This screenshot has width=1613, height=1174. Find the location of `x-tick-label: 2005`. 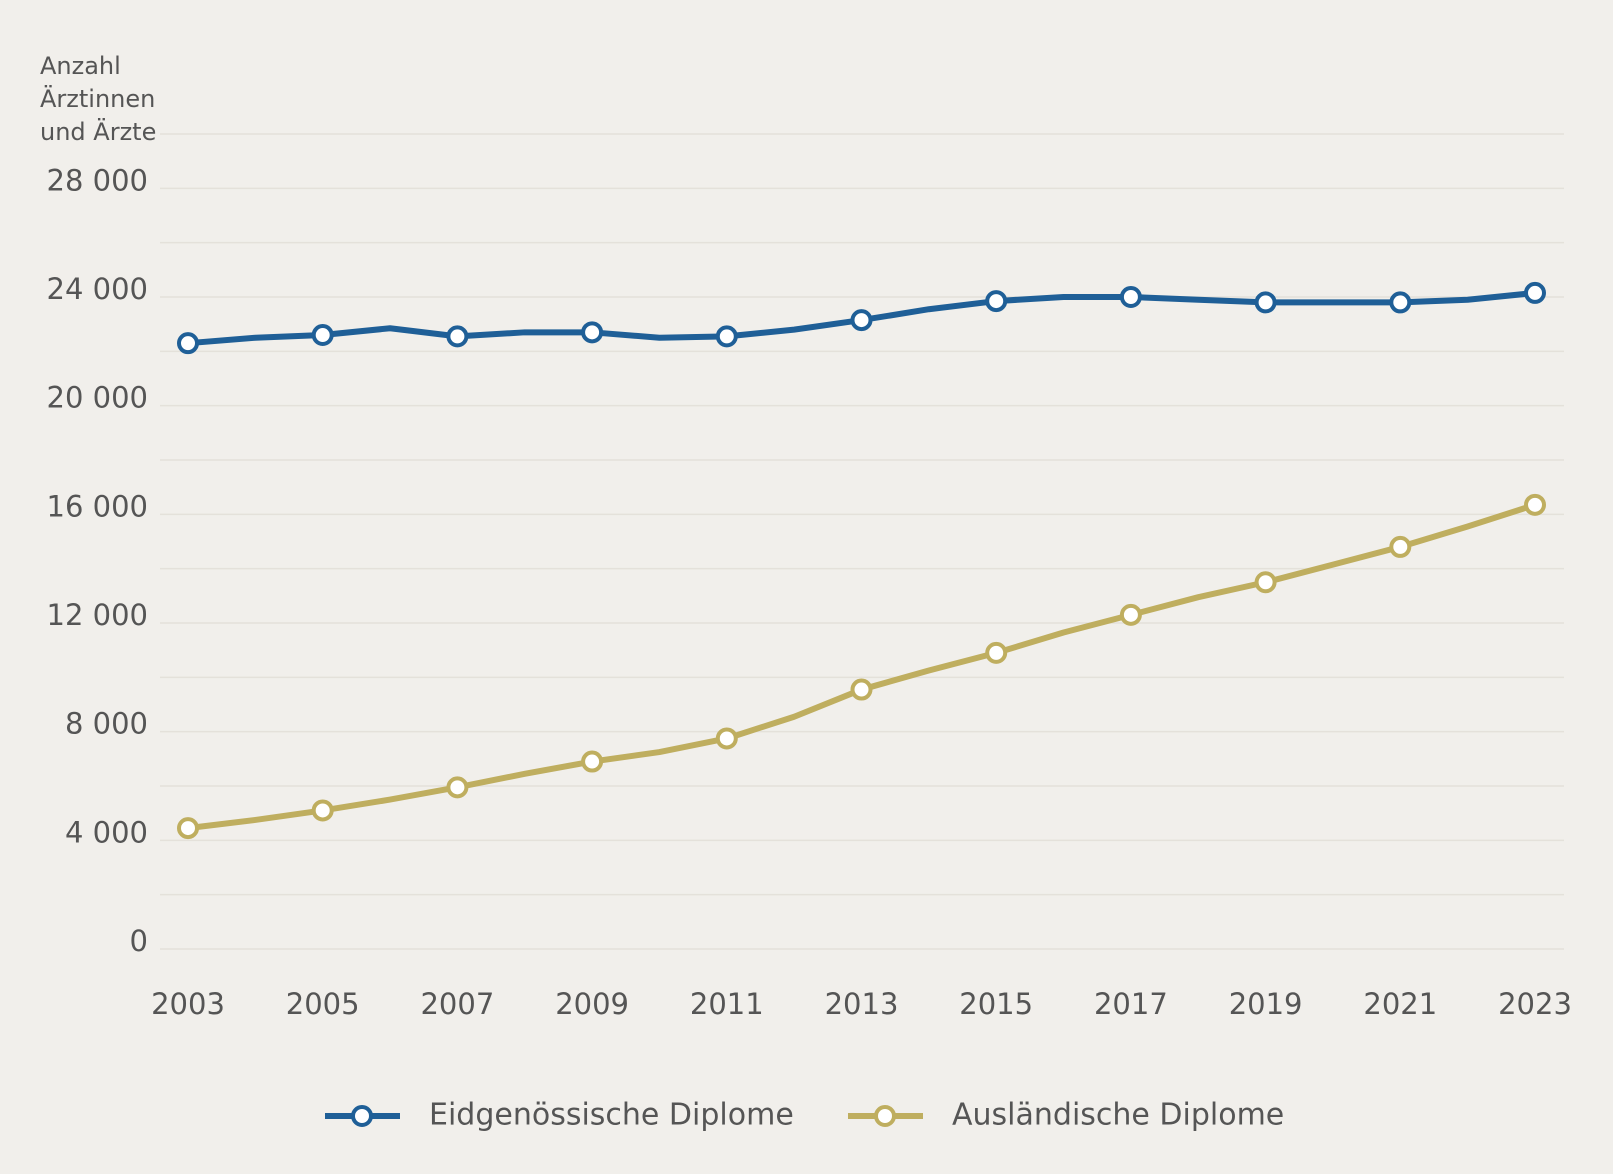

x-tick-label: 2005 is located at coordinates (323, 1004).